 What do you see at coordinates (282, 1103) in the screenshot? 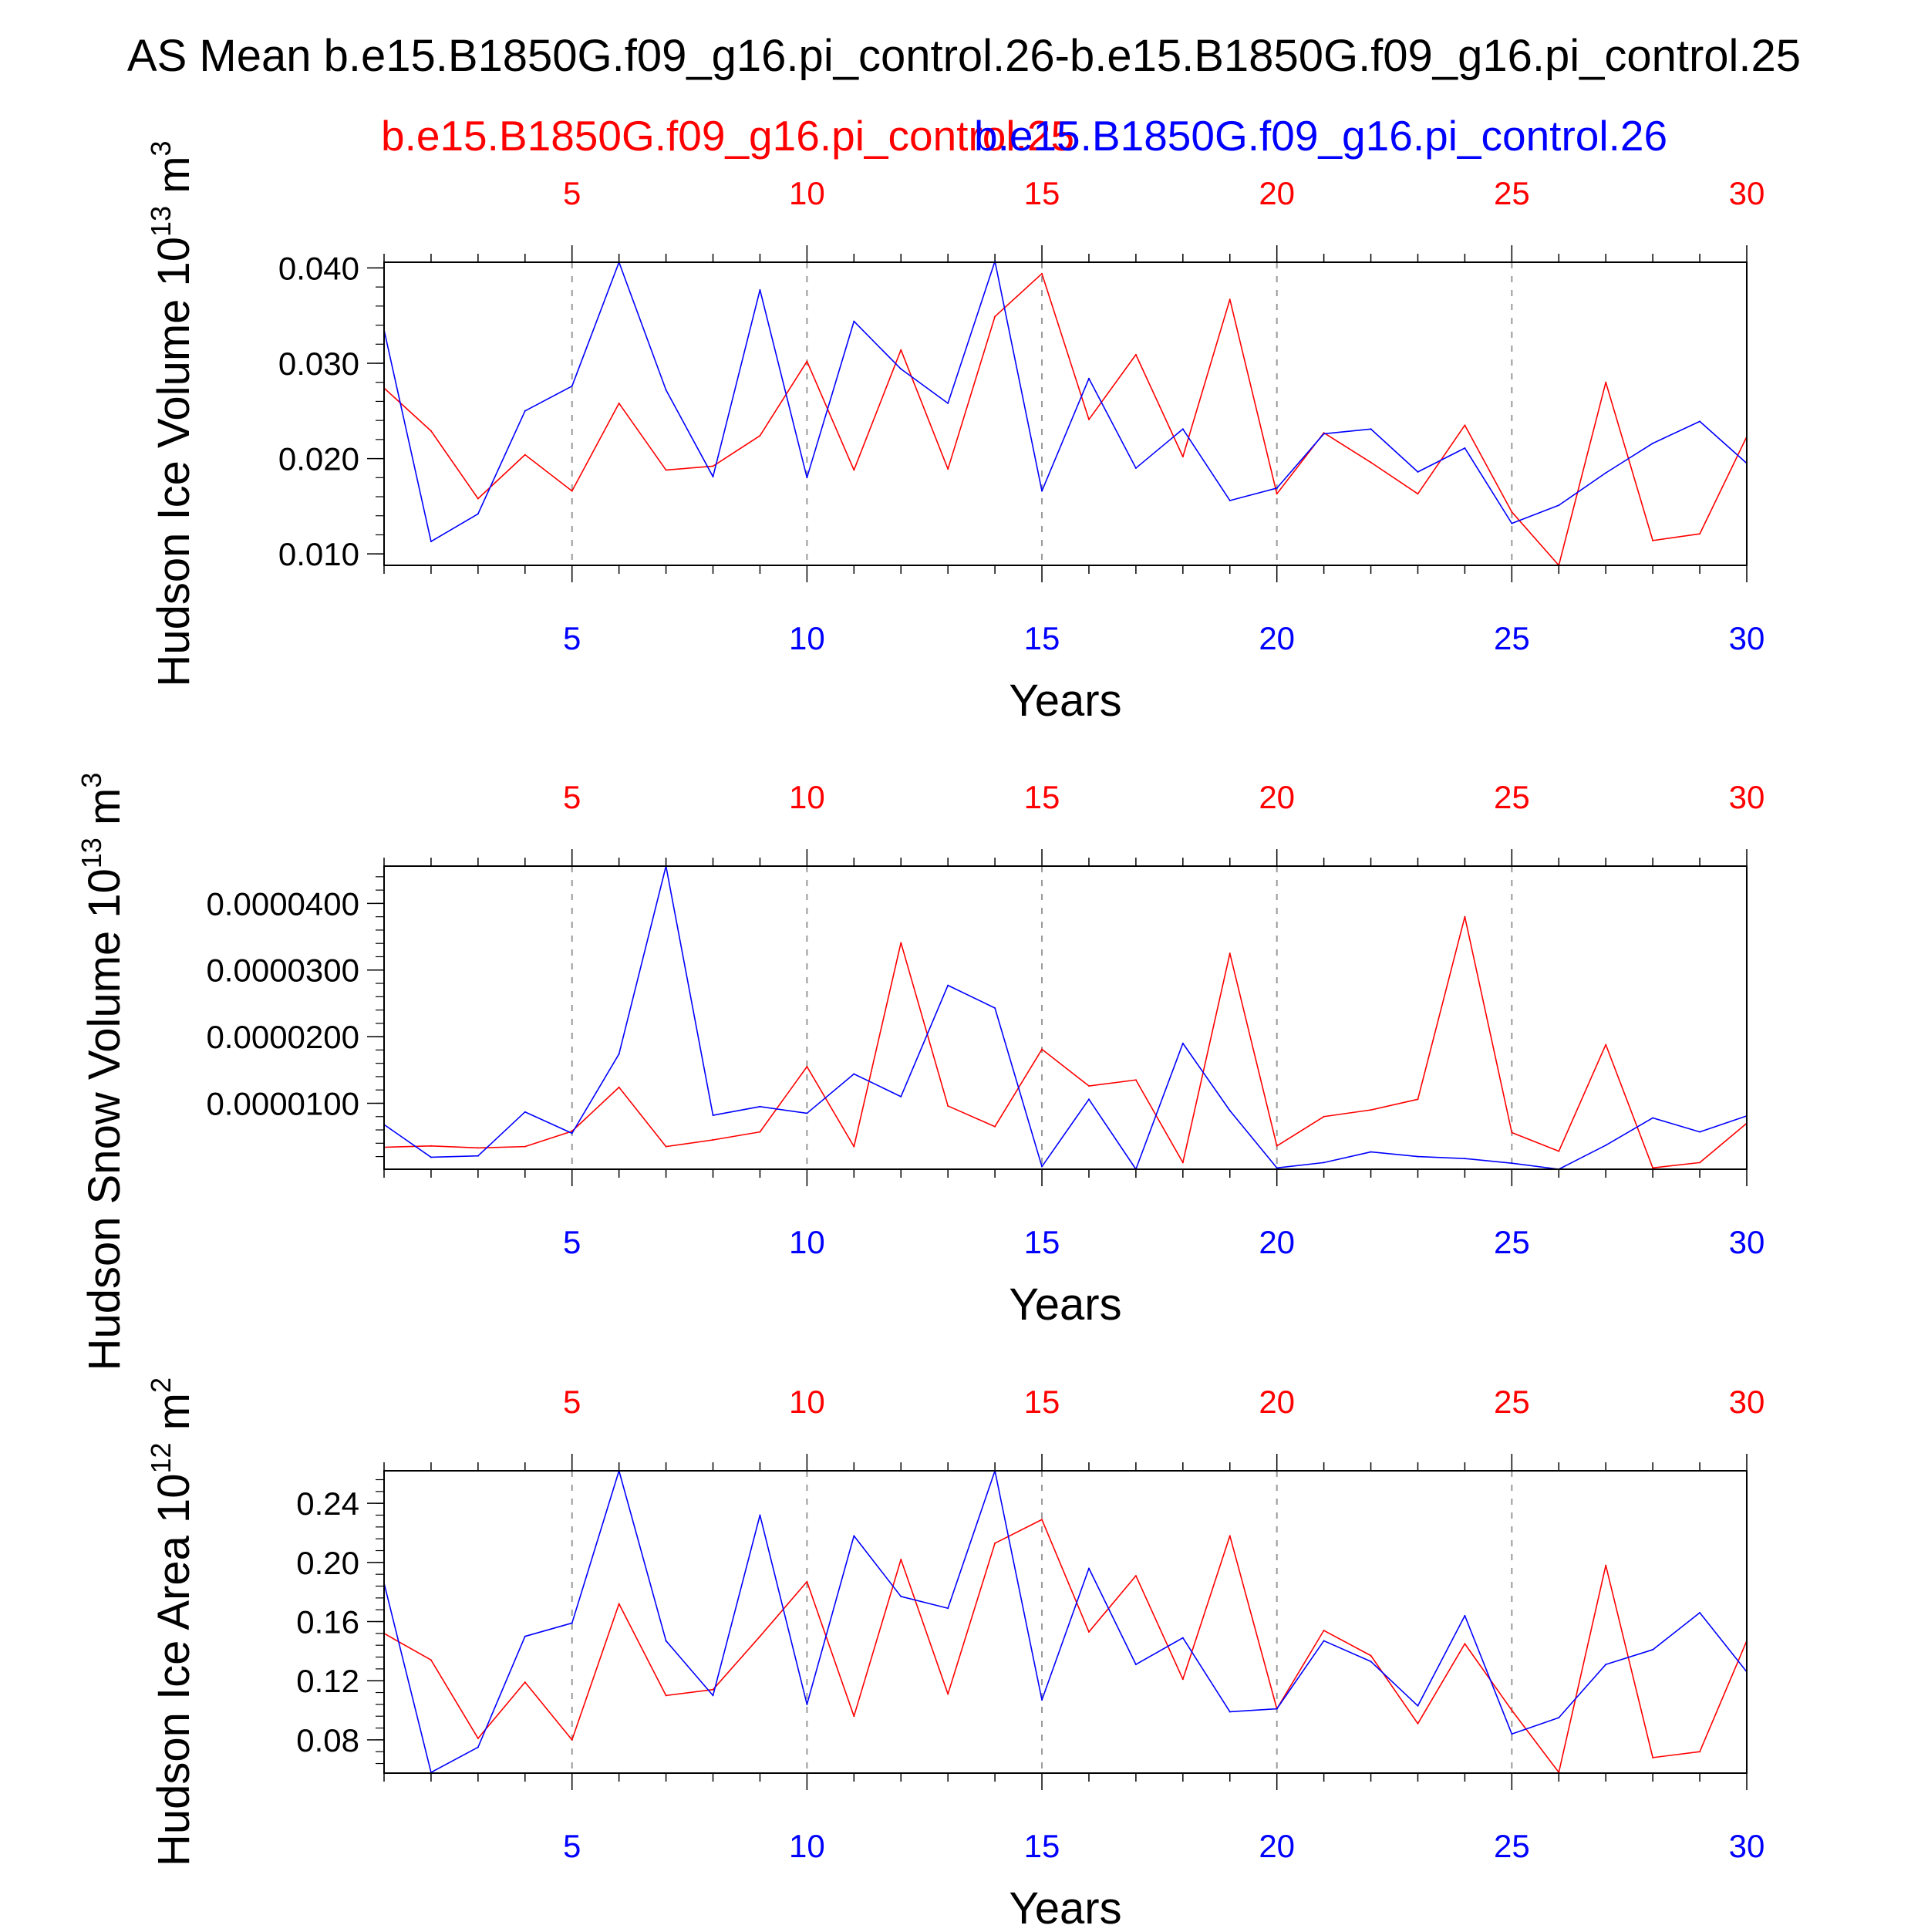
I see `y-tick-label: 0.0000100` at bounding box center [282, 1103].